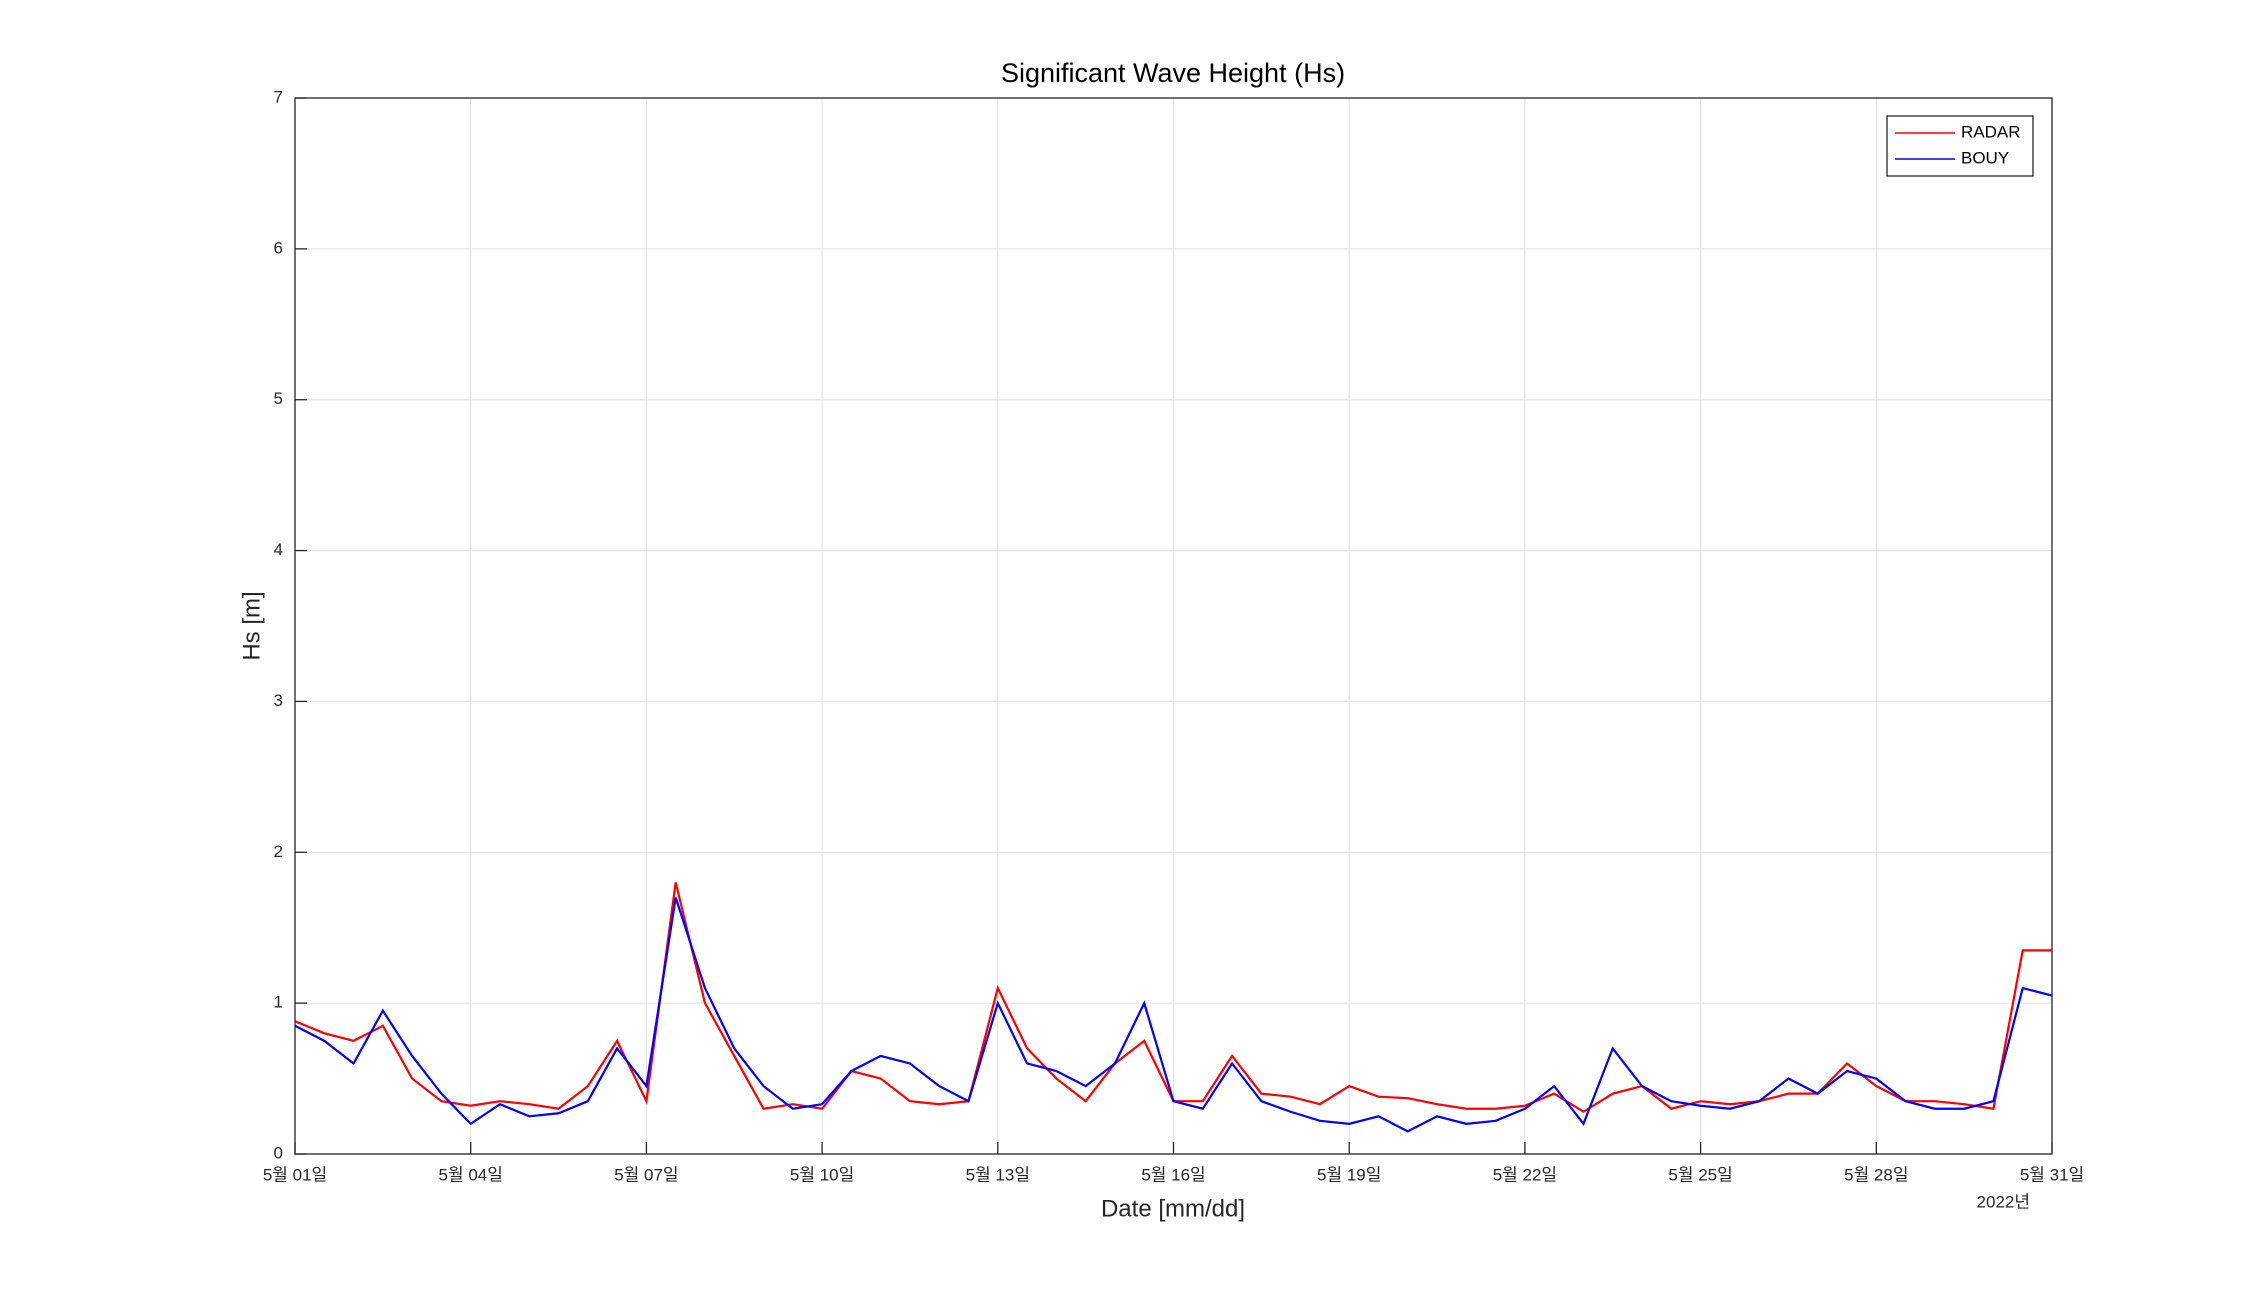 Image resolution: width=2256 pixels, height=1291 pixels. I want to click on legend-box, so click(1960, 146).